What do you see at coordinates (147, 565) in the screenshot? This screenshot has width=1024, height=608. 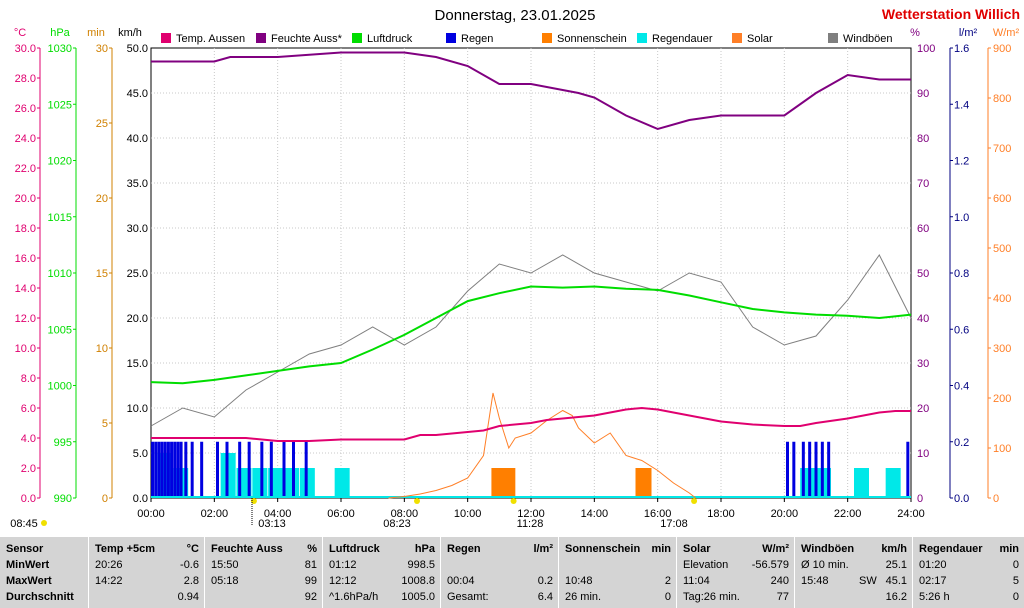 I see `stats-row: 20:26 -0.6` at bounding box center [147, 565].